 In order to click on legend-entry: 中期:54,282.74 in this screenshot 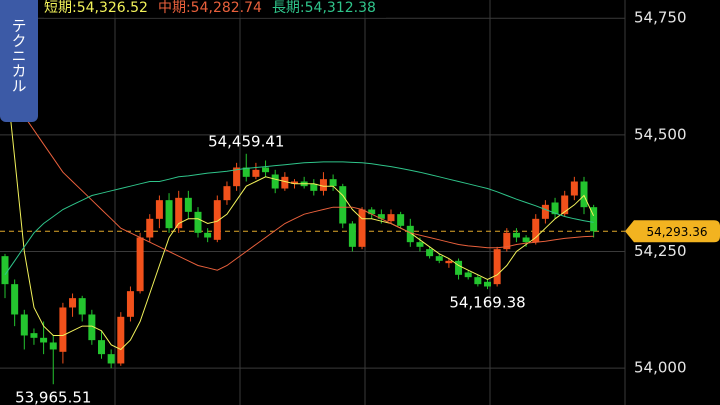, I will do `click(209, 8)`.